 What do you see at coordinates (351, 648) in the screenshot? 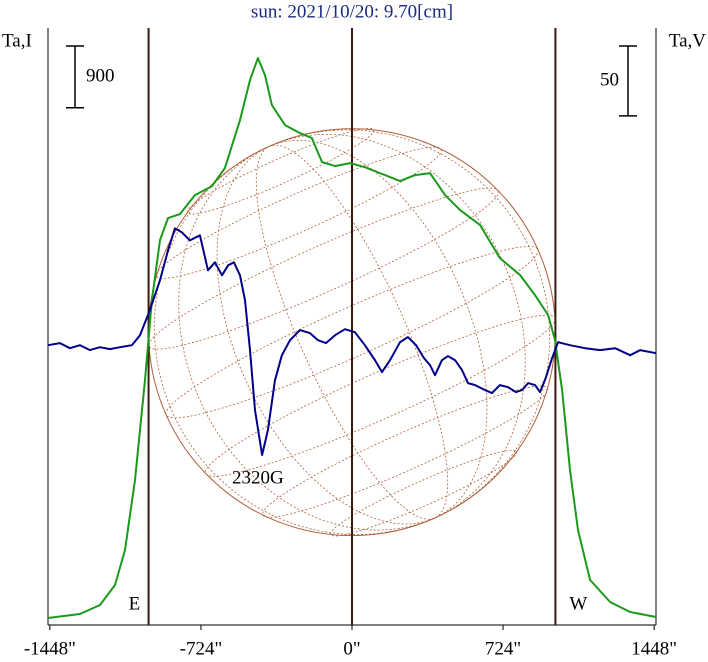
I see `x-tick-label: 0"` at bounding box center [351, 648].